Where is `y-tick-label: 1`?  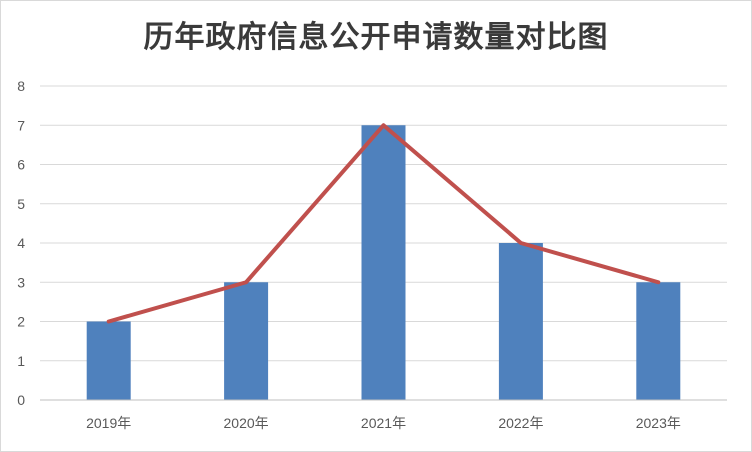 y-tick-label: 1 is located at coordinates (21, 361).